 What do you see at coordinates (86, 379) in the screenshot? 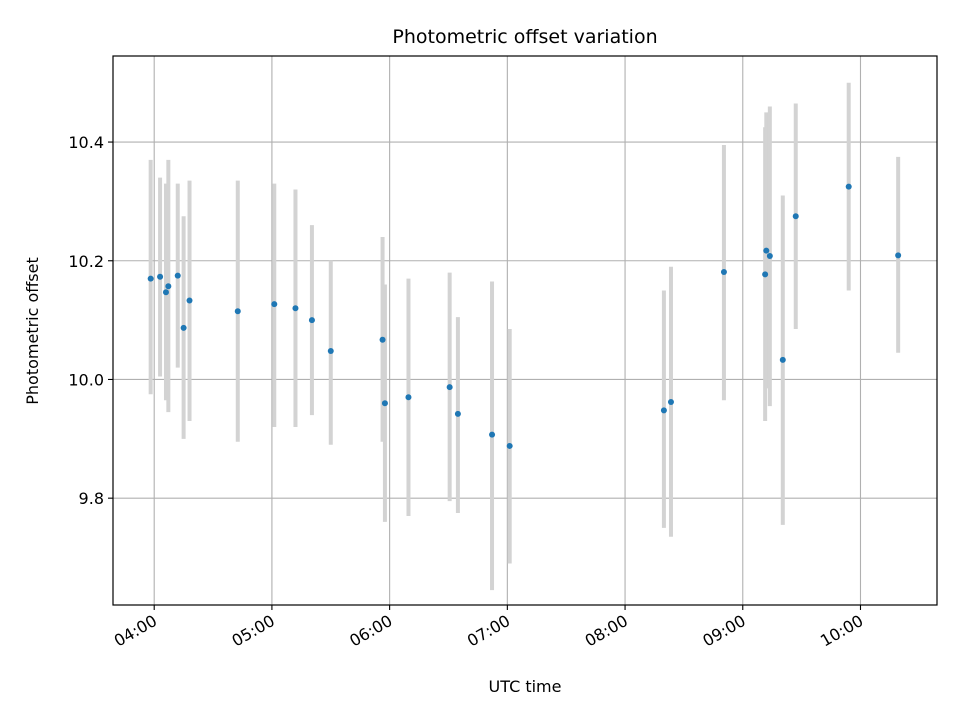
I see `y-tick-label: 10.0` at bounding box center [86, 379].